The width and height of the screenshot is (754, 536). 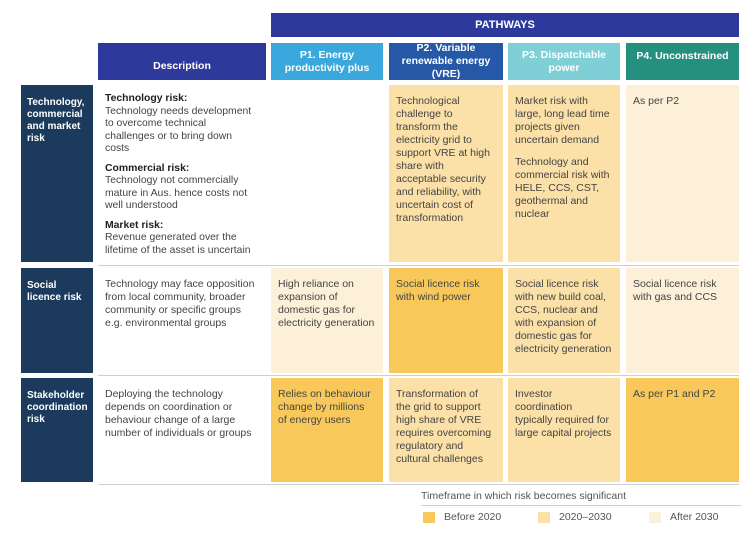 What do you see at coordinates (682, 430) in the screenshot?
I see `cell-stakeholder-p4: As per P1 and P2` at bounding box center [682, 430].